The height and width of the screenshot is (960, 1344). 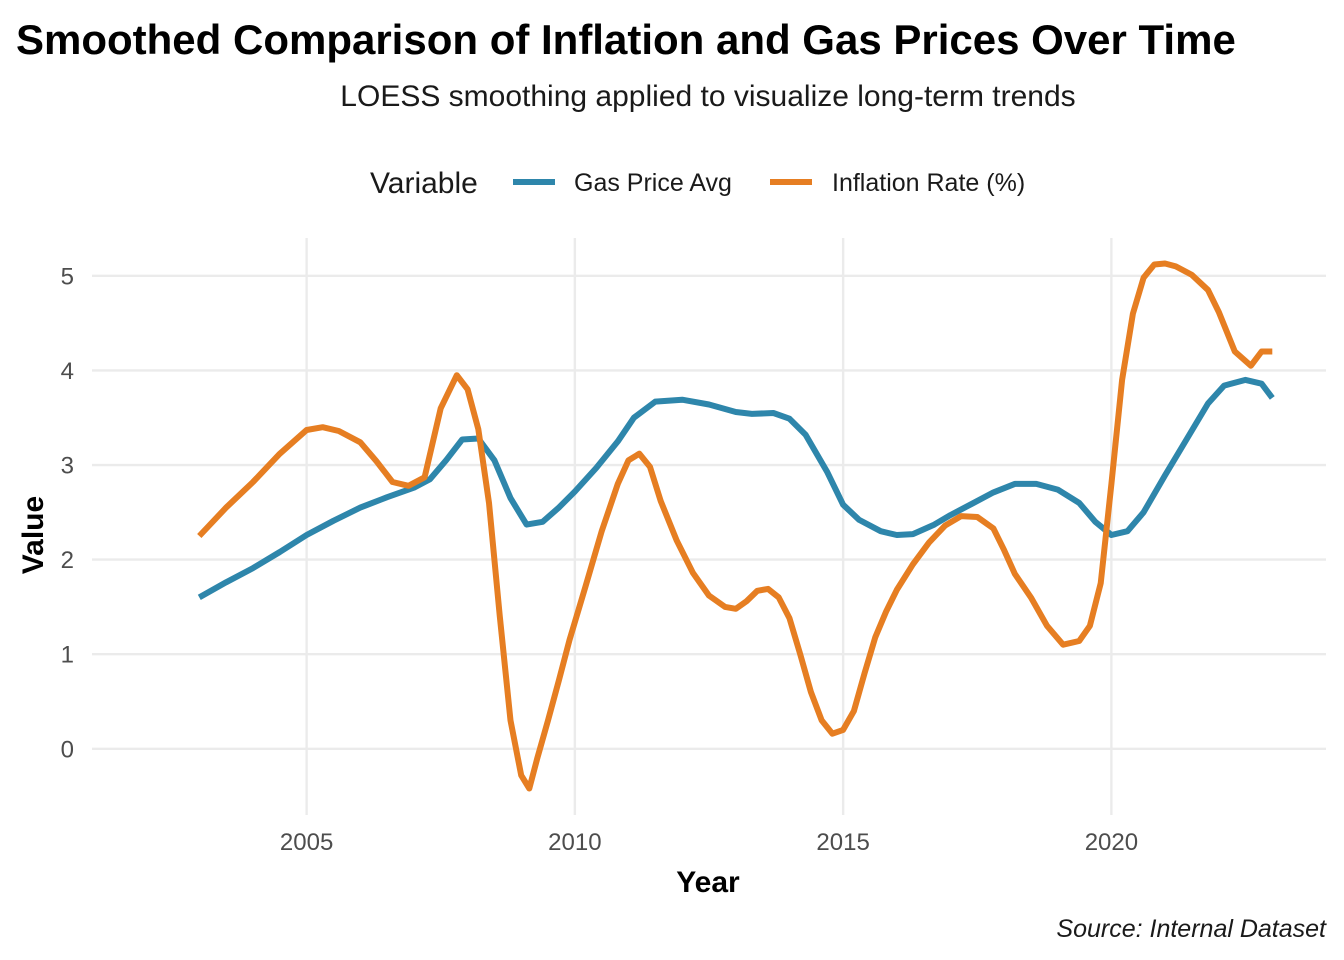 What do you see at coordinates (424, 183) in the screenshot?
I see `legend-title: Variable` at bounding box center [424, 183].